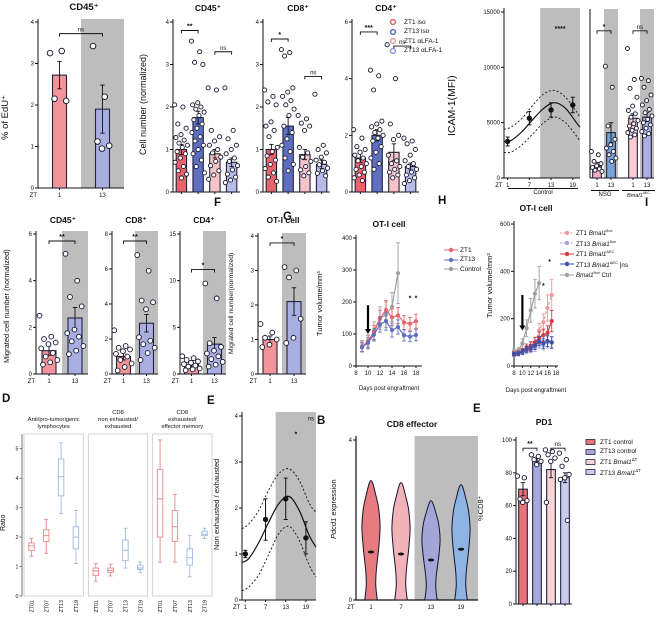  Describe the element at coordinates (401, 608) in the screenshot. I see `svg-text: 7` at that location.